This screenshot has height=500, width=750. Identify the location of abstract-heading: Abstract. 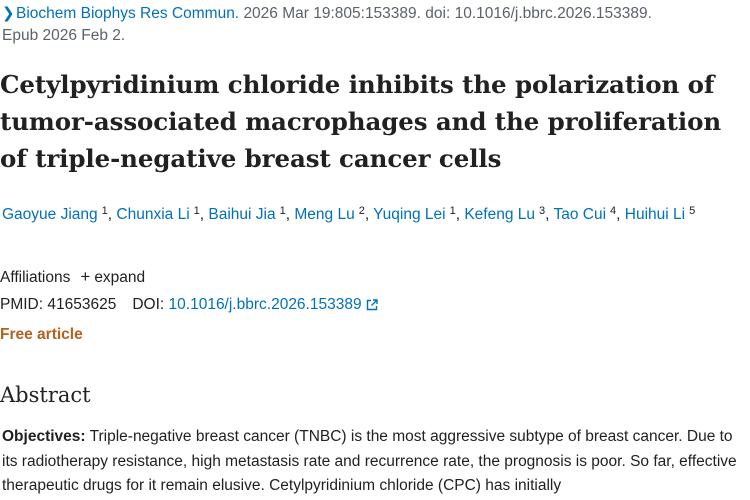
(45, 395).